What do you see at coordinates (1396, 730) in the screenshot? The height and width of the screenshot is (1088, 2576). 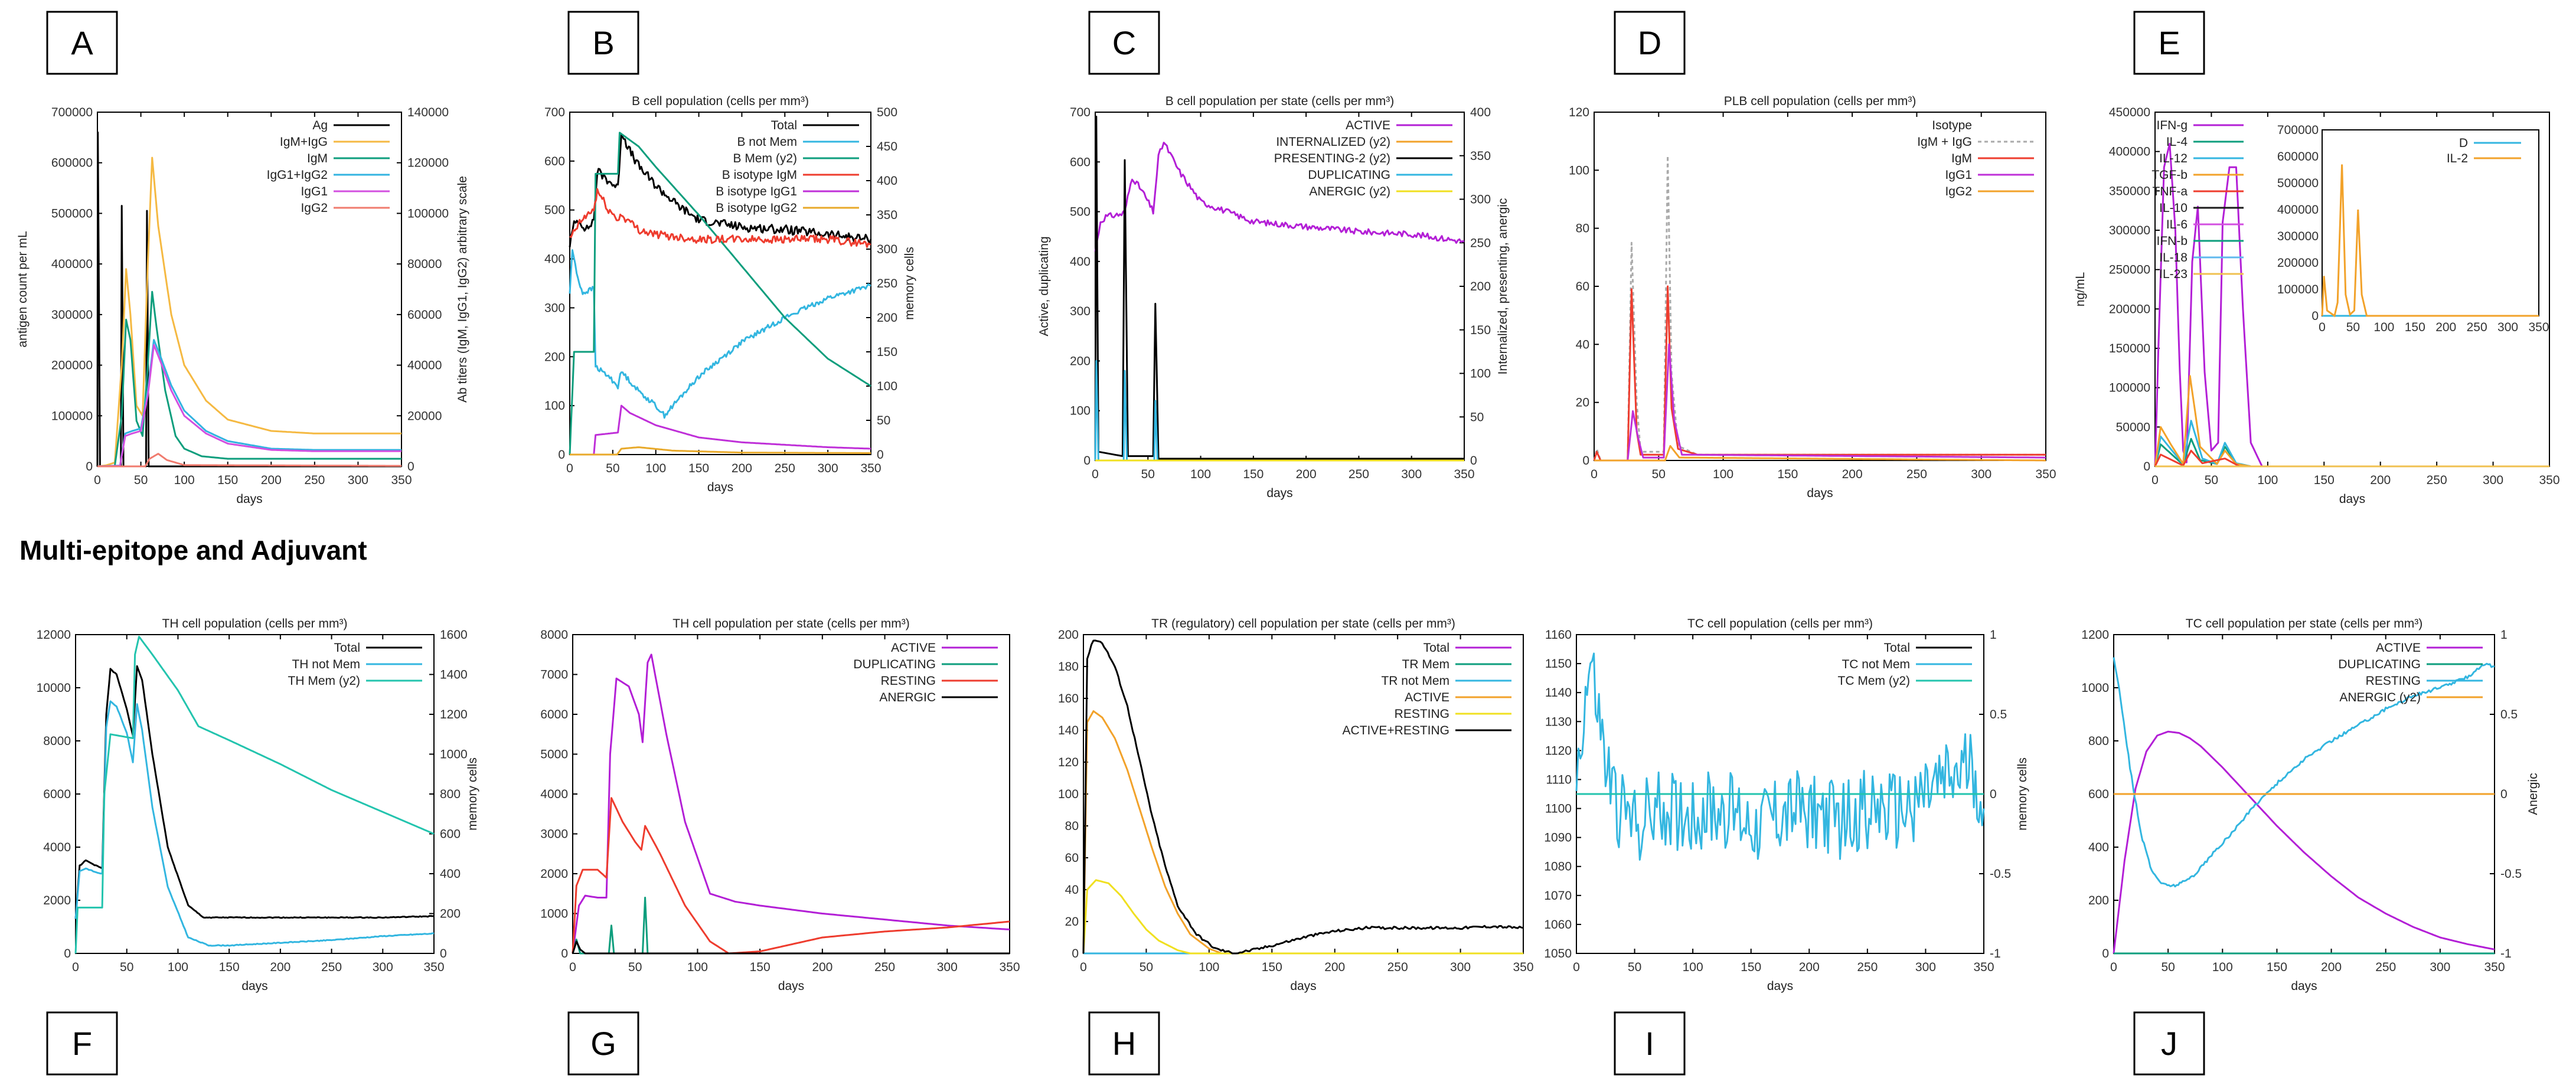 I see `legend-label: ACTIVE+RESTING` at bounding box center [1396, 730].